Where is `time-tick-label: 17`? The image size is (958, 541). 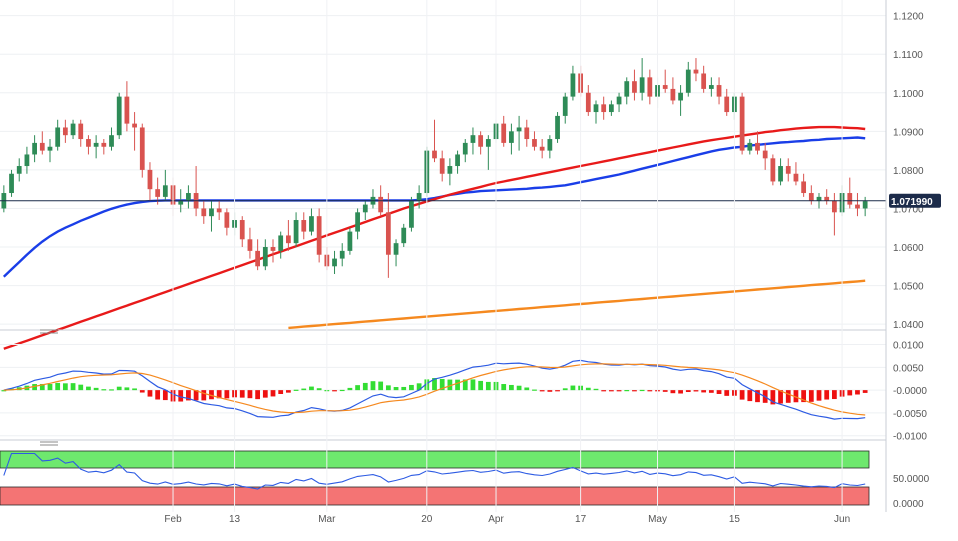 time-tick-label: 17 is located at coordinates (581, 519).